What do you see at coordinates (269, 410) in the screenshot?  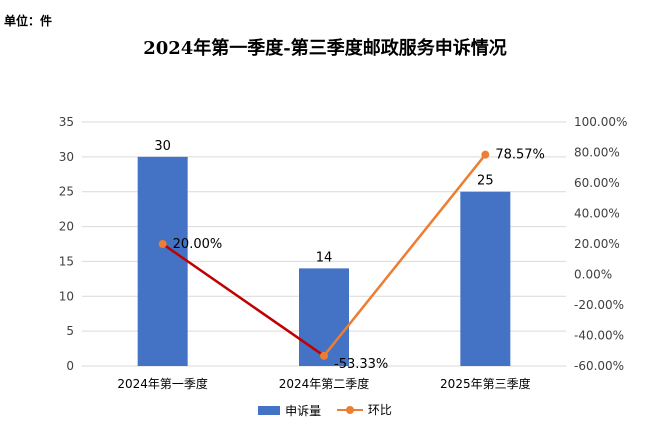 I see `legend-bar-swatch` at bounding box center [269, 410].